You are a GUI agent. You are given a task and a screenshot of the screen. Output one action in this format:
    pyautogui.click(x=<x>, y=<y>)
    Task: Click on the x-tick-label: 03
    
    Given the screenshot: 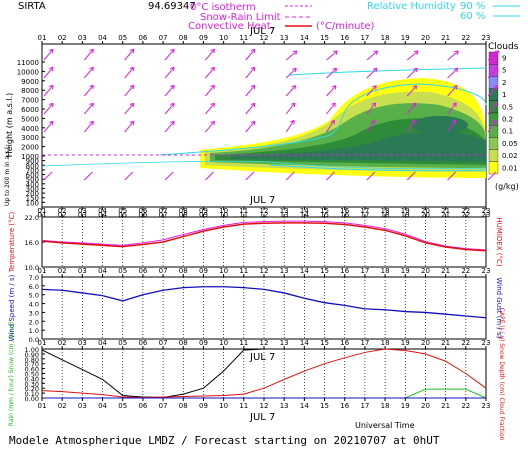 What is the action you would take?
    pyautogui.click(x=82, y=211)
    